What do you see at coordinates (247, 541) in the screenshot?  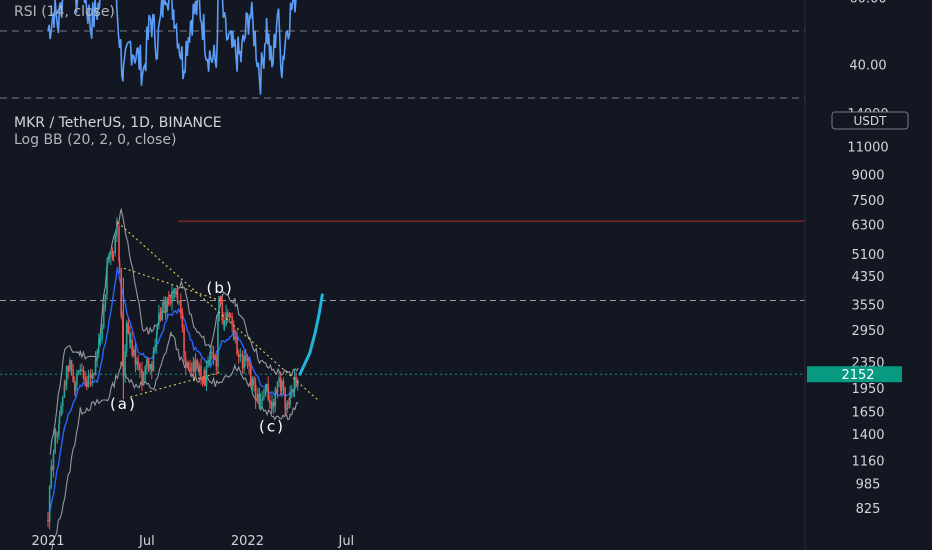 I see `time-tick-label: 2022` at bounding box center [247, 541].